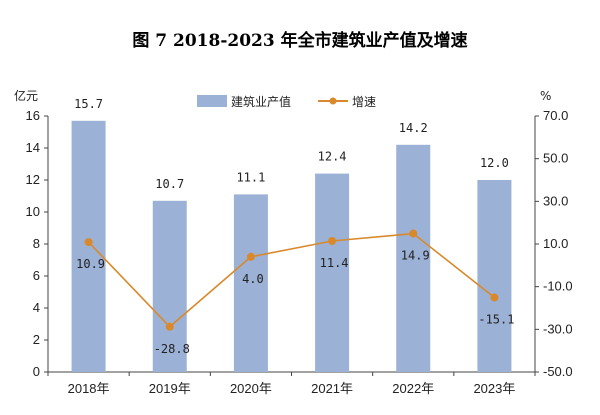 The height and width of the screenshot is (415, 600). I want to click on x-axis-tick-label: 2018年, so click(89, 388).